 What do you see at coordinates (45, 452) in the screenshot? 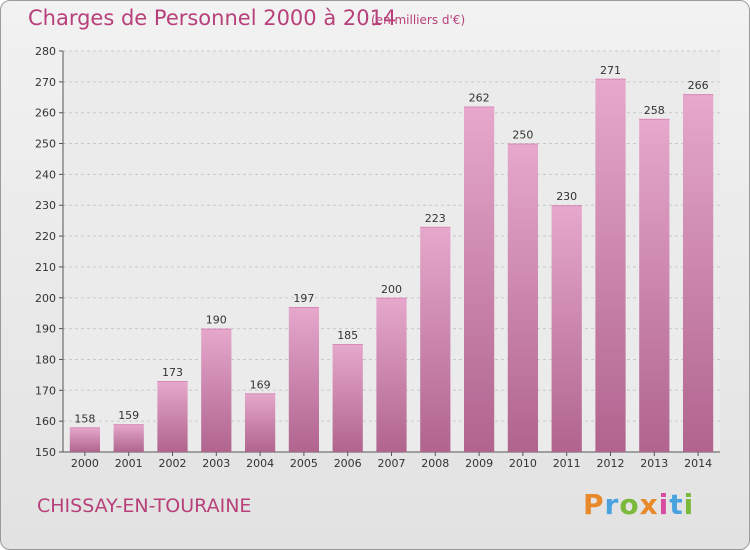
I see `y-tick-label: 150` at bounding box center [45, 452].